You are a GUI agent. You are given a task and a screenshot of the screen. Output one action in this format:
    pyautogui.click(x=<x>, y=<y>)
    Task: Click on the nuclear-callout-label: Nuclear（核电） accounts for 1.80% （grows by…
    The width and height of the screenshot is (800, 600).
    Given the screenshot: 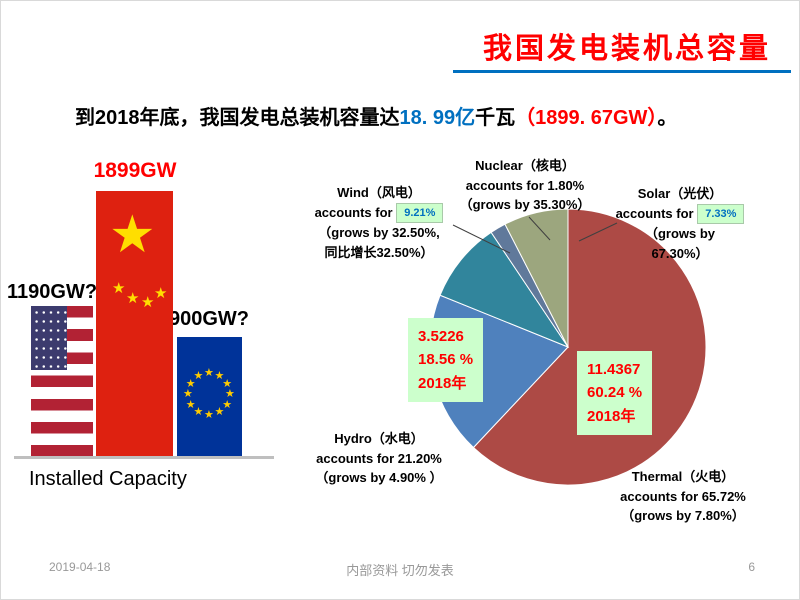 What is the action you would take?
    pyautogui.click(x=525, y=185)
    